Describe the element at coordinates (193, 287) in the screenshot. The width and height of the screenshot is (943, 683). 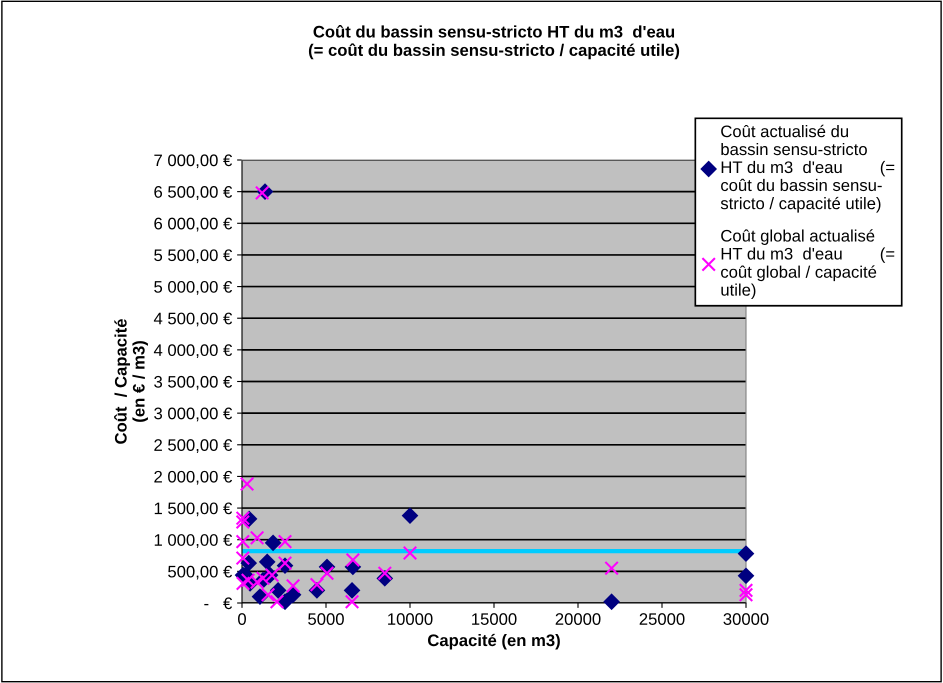
I see `y-tick-label: 5 000,00 €` at that location.